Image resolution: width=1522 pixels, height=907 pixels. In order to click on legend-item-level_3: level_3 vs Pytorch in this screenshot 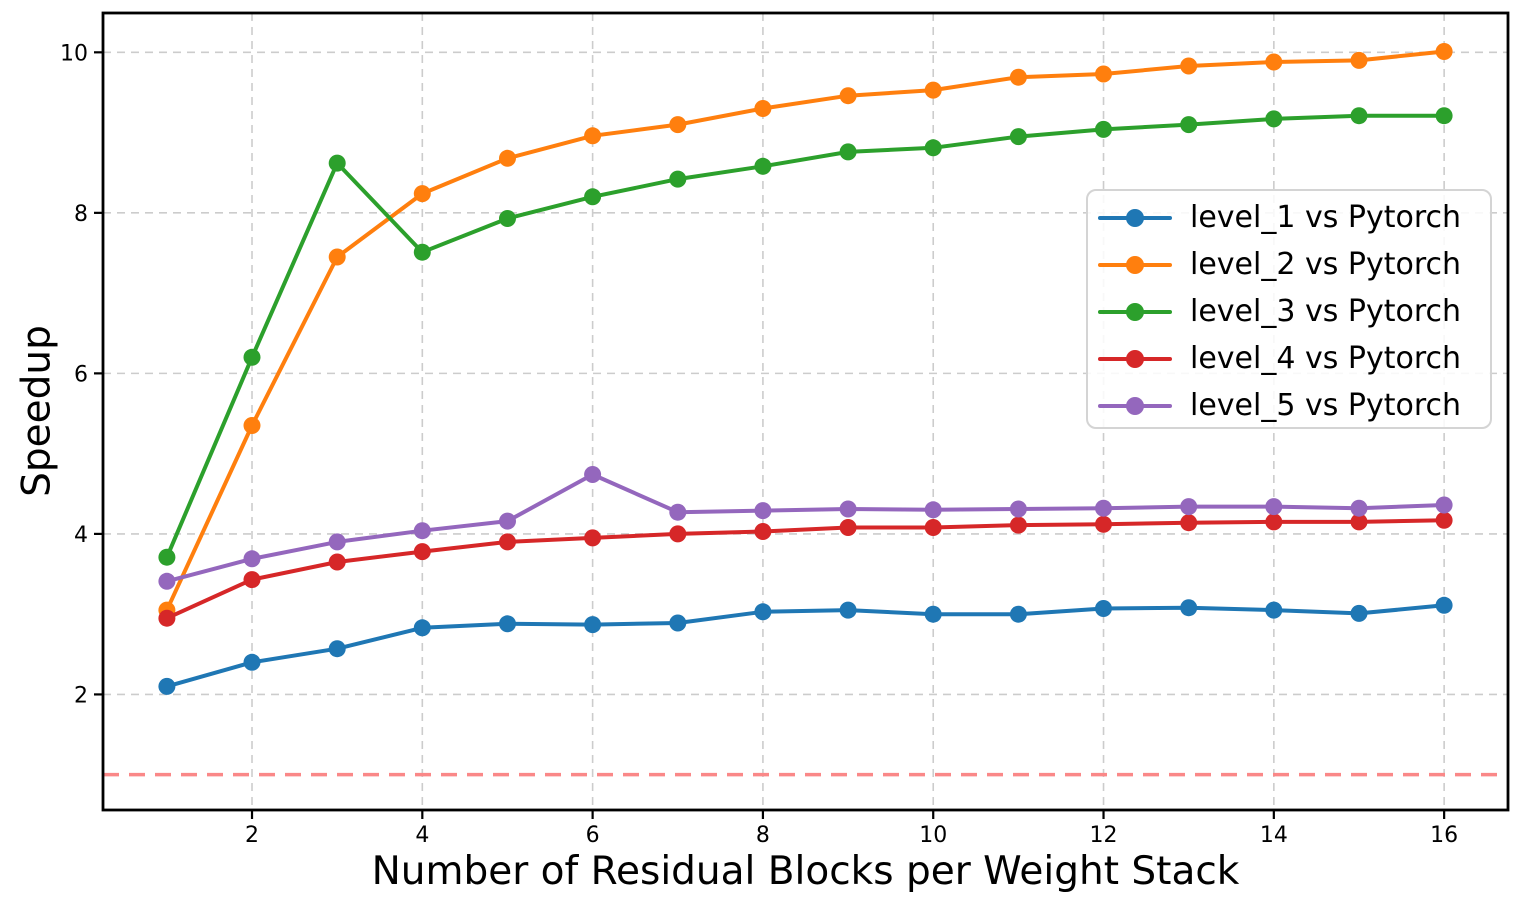, I will do `click(1294, 311)`.